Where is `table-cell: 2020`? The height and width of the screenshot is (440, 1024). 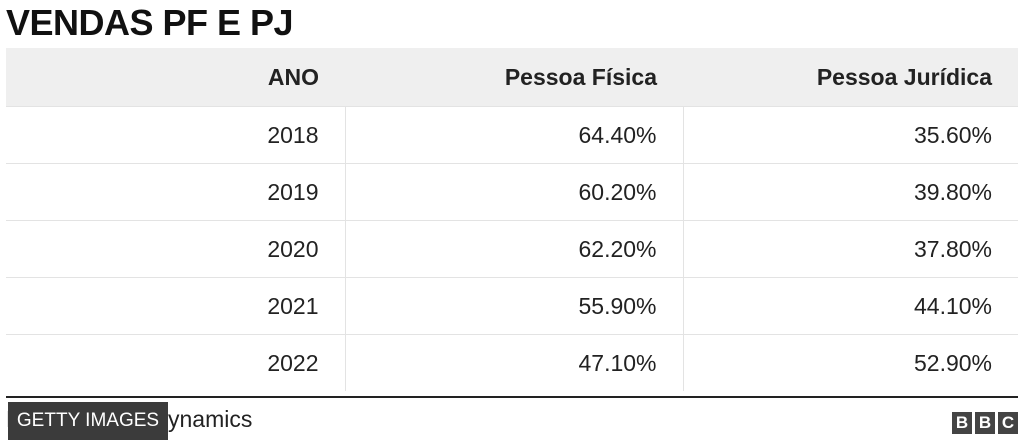 table-cell: 2020 is located at coordinates (175, 249).